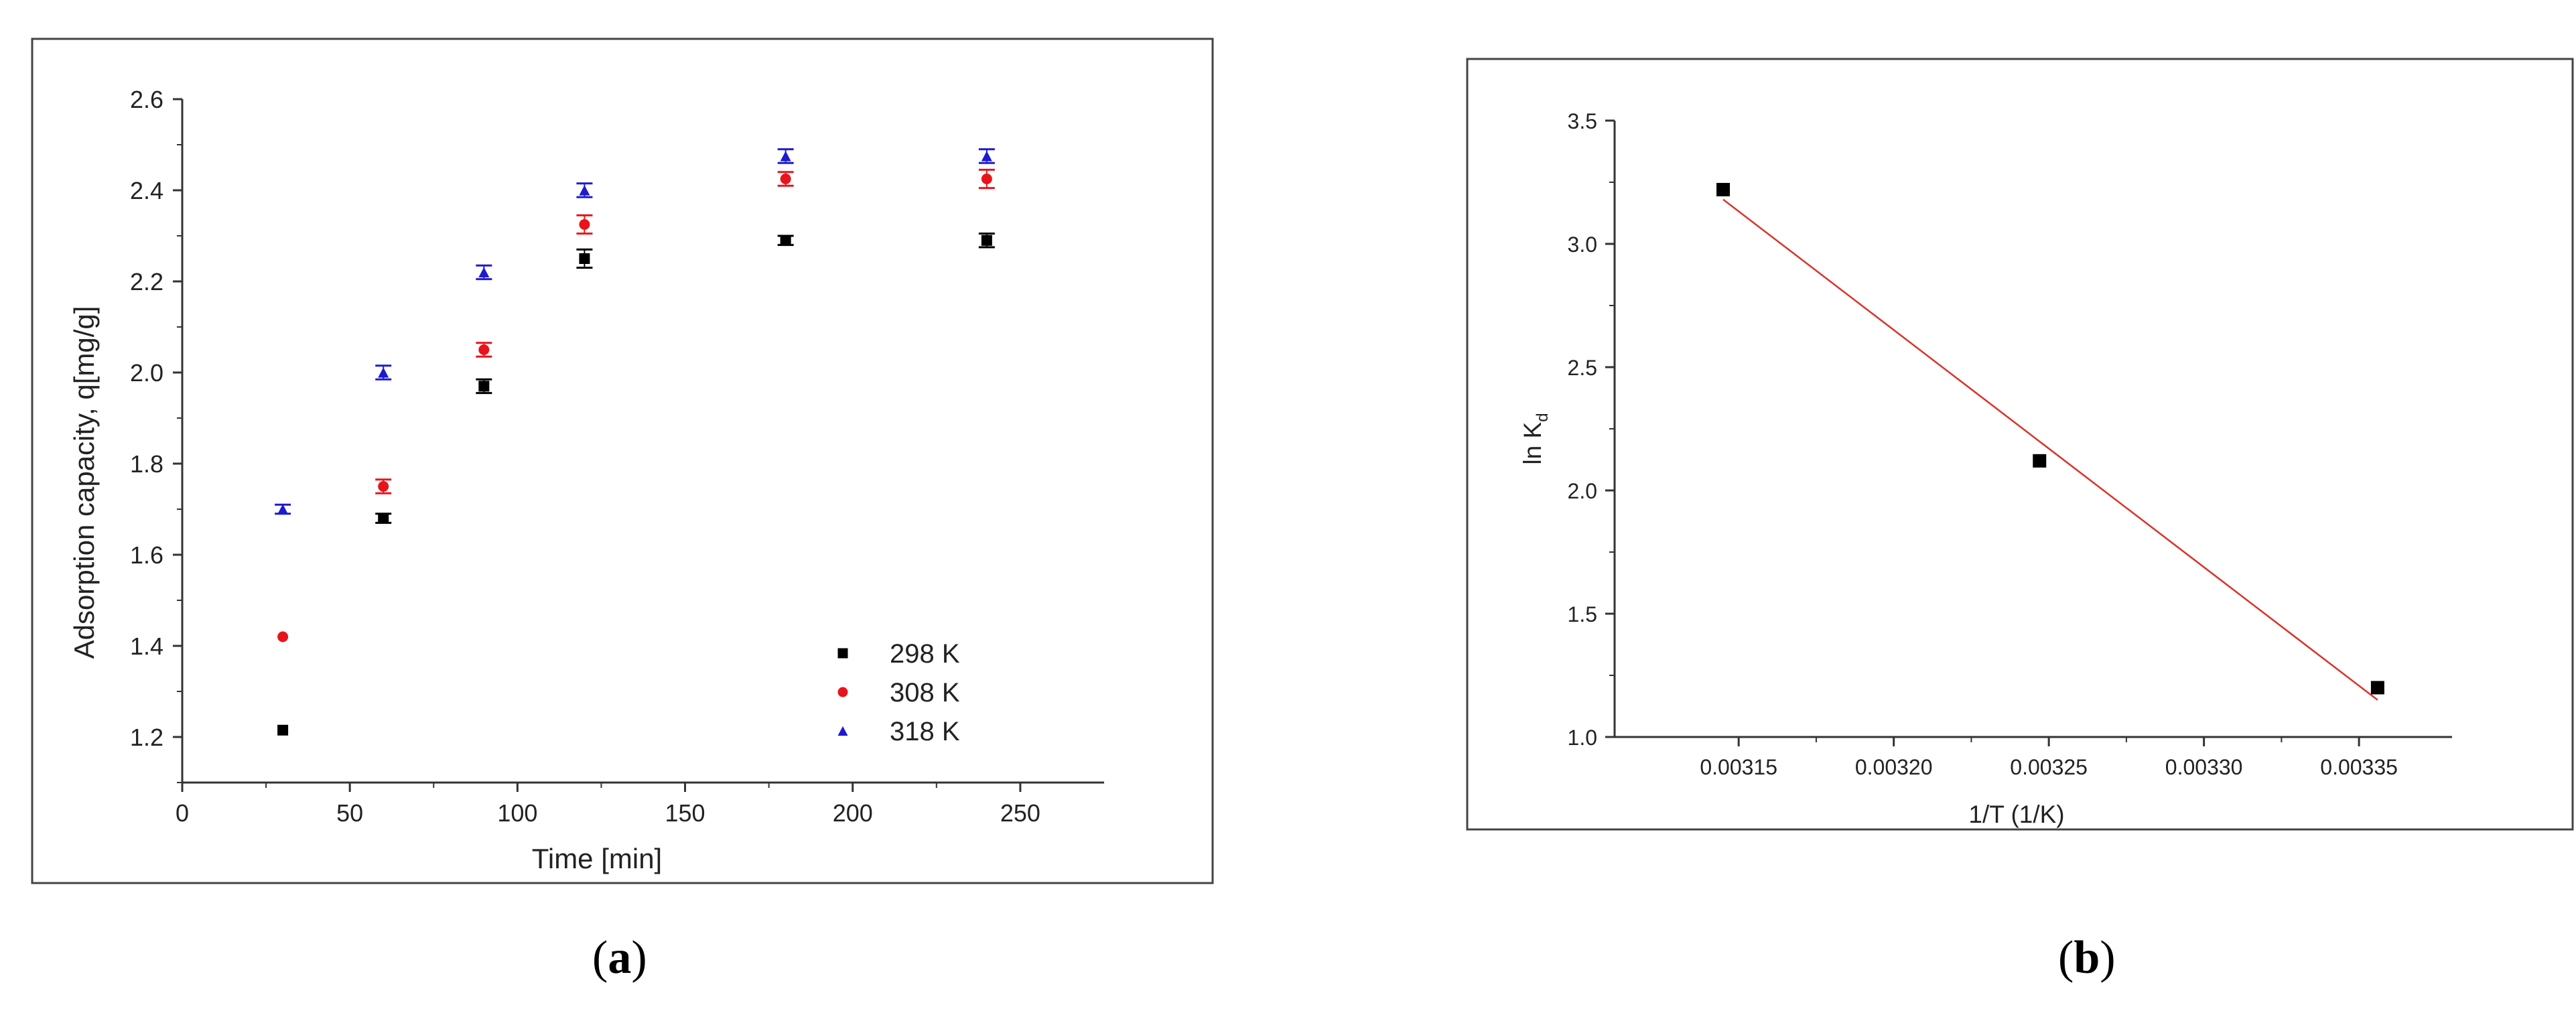 This screenshot has height=1009, width=2576. I want to click on chart-a-y-tick-label: 1.2, so click(146, 737).